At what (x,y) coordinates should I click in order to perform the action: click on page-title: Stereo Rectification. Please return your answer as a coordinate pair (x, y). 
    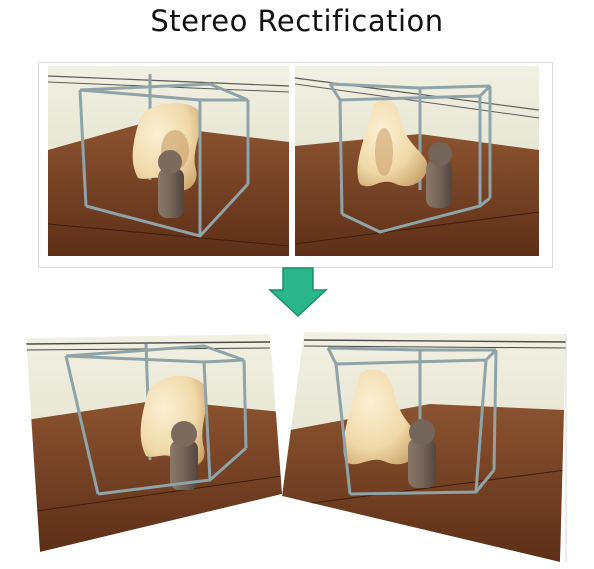
    Looking at the image, I should click on (297, 21).